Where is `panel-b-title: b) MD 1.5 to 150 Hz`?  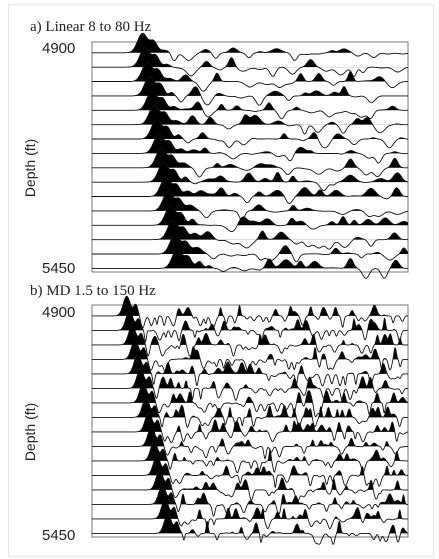
panel-b-title: b) MD 1.5 to 150 Hz is located at coordinates (93, 291).